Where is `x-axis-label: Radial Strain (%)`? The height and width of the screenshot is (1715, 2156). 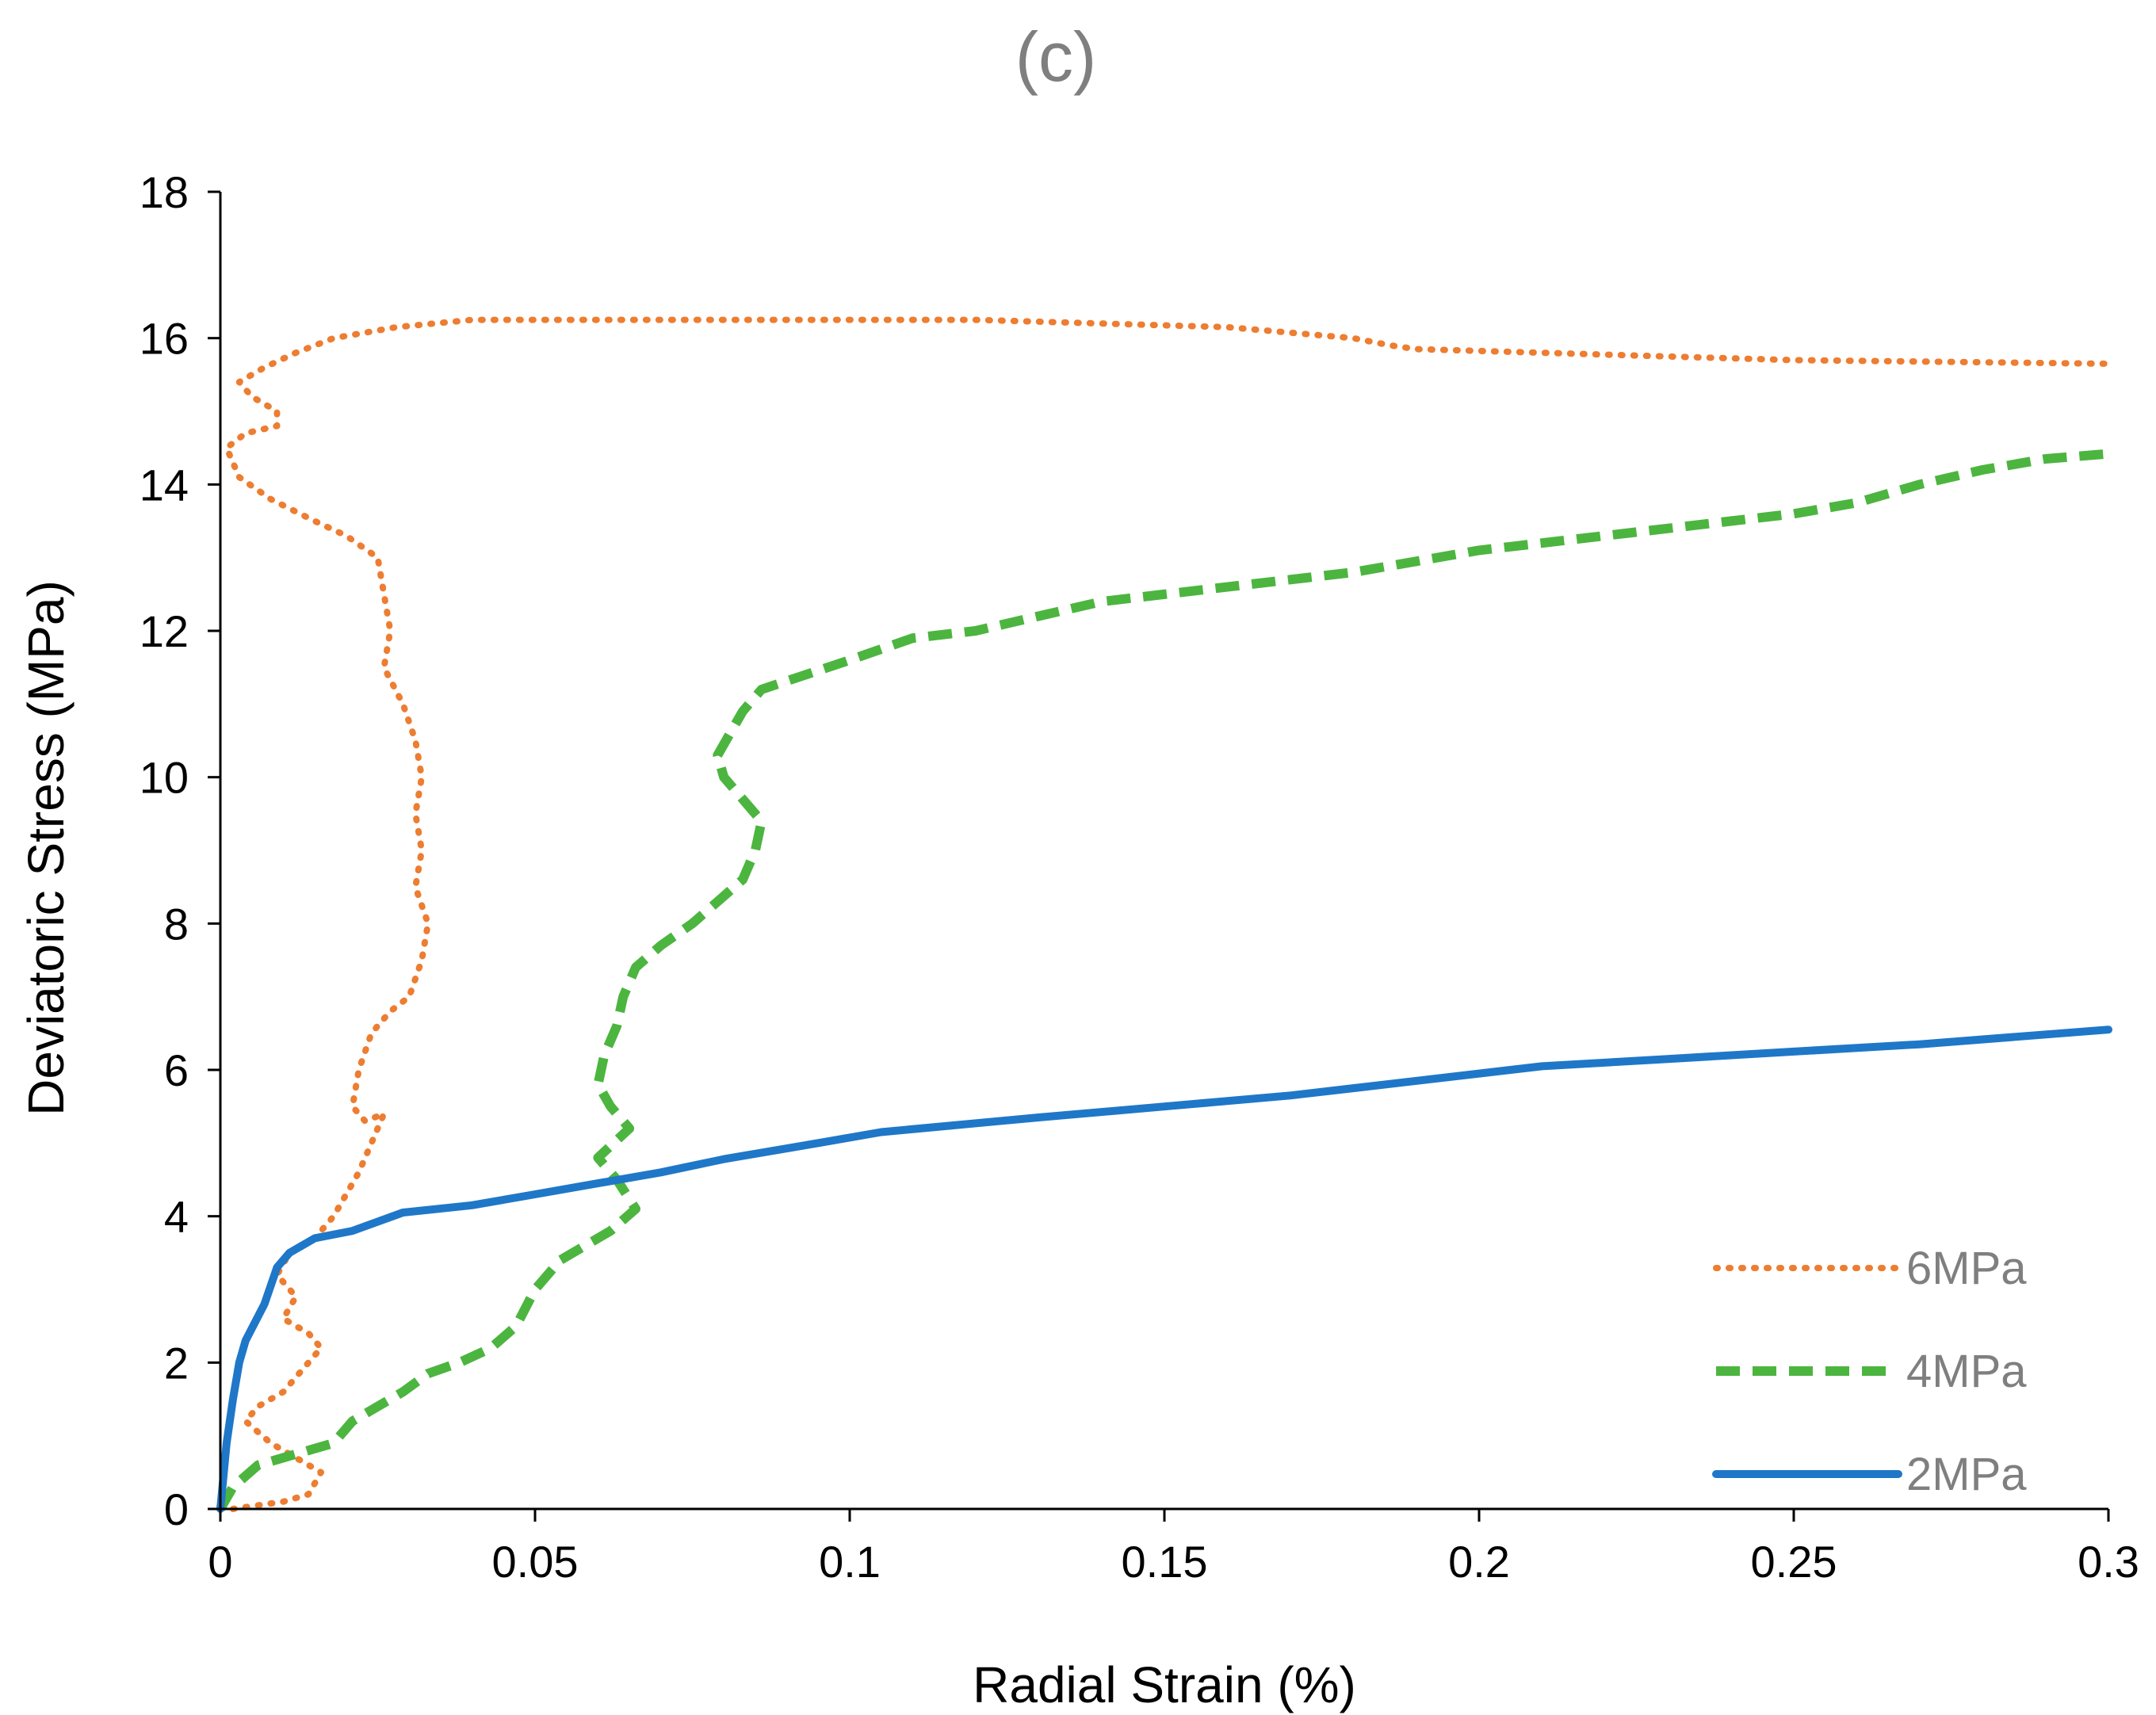
x-axis-label: Radial Strain (%) is located at coordinates (1164, 1684).